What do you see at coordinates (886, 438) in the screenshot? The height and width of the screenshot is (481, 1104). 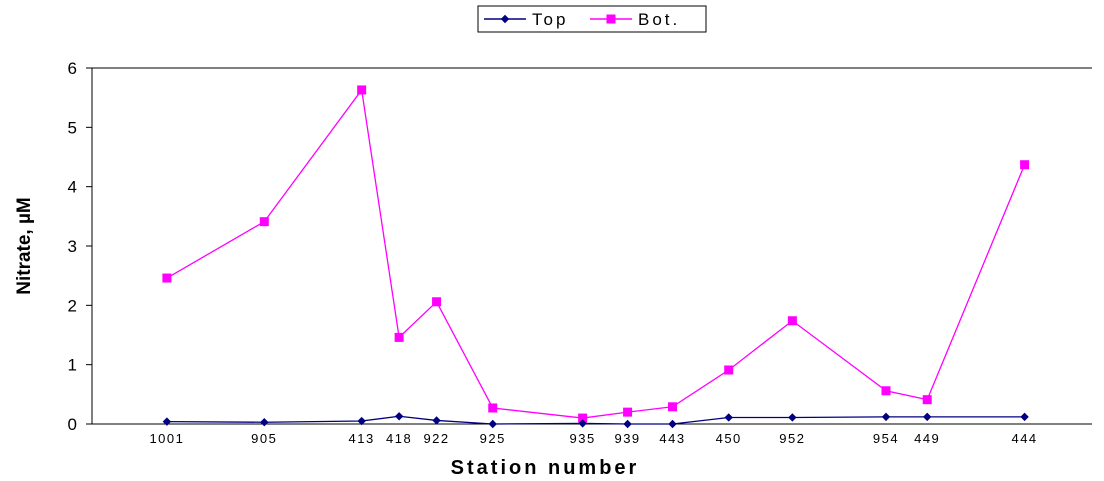 I see `x-tick-label: 954` at bounding box center [886, 438].